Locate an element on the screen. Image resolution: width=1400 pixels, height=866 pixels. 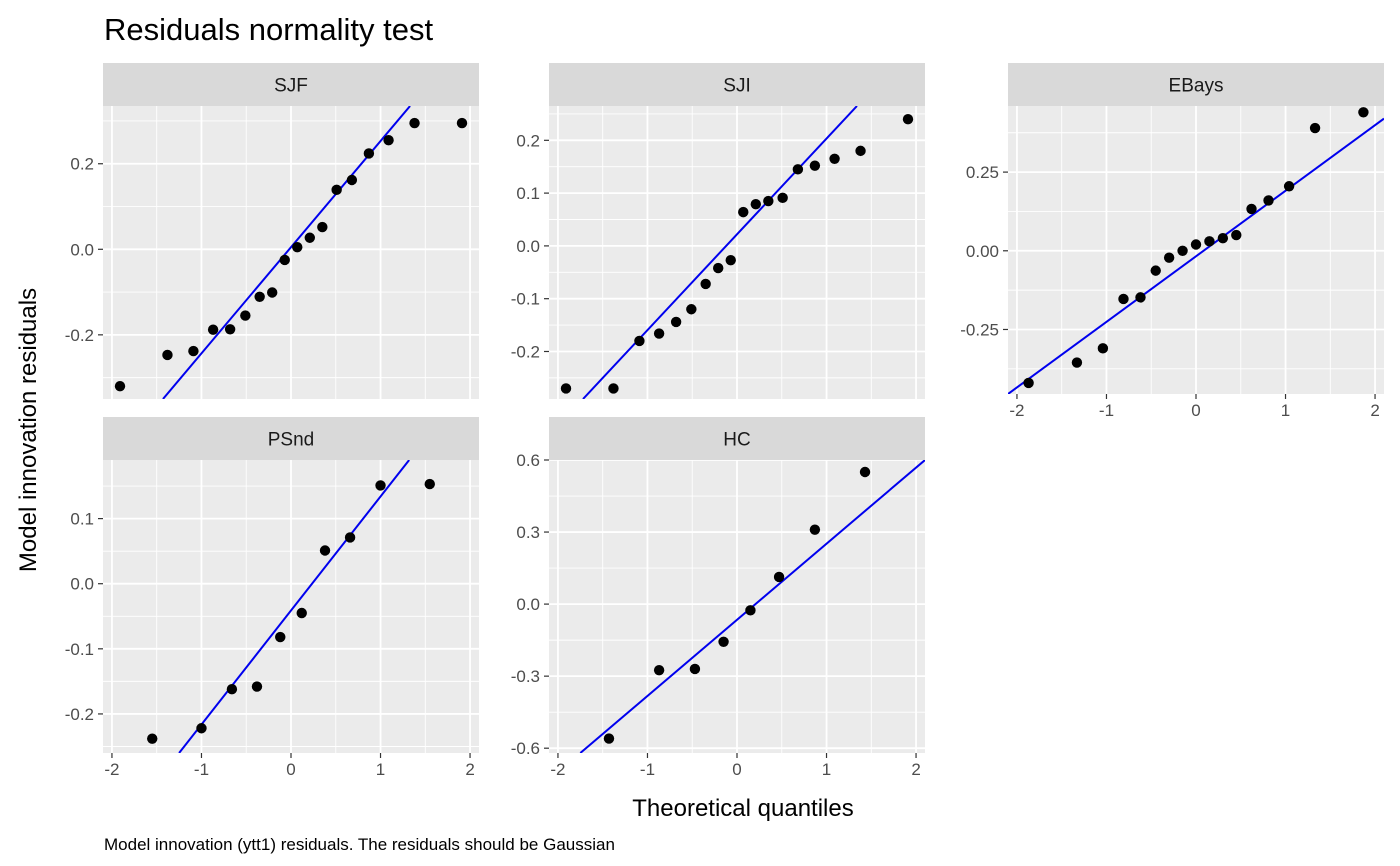
y-tick-label-sjf: -0.2 is located at coordinates (79, 335).